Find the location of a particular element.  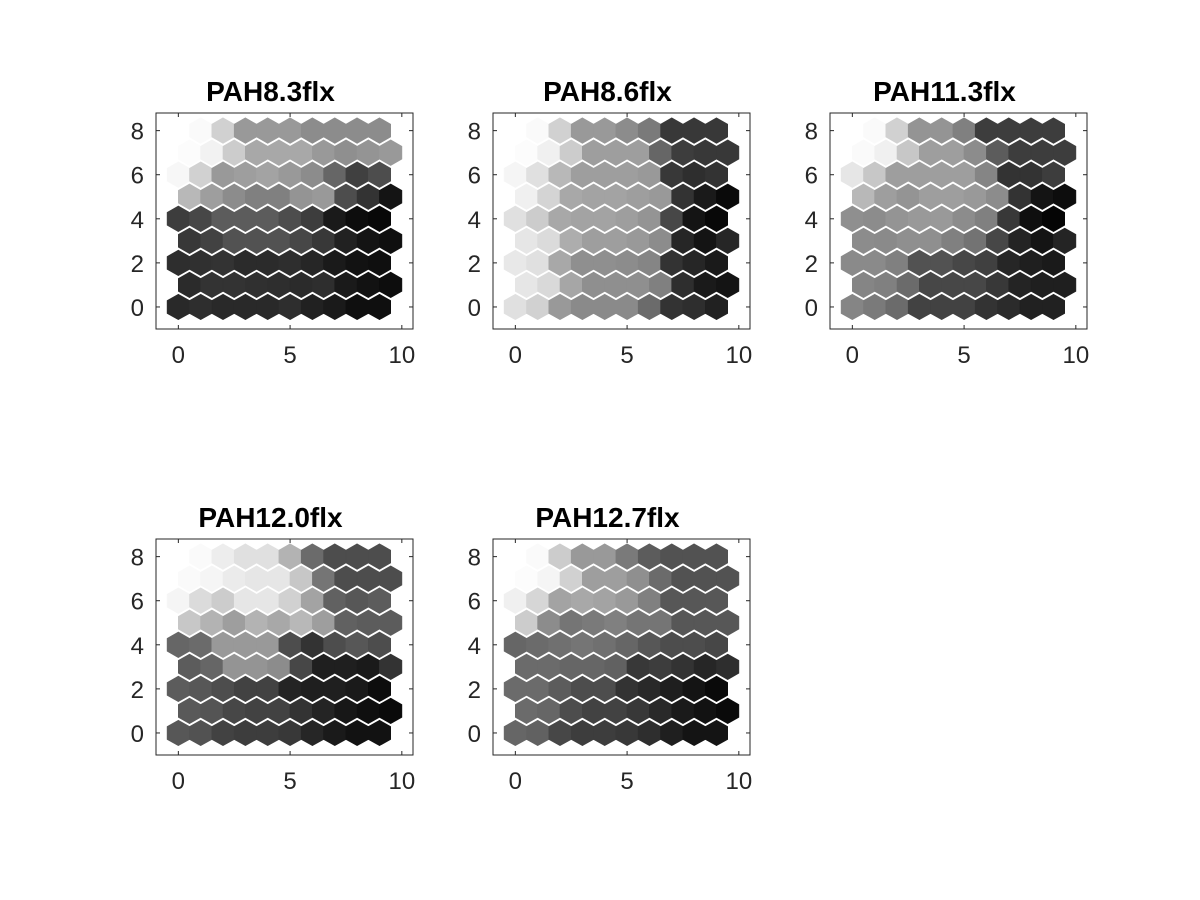

y-tick-label: 2 is located at coordinates (137, 264).